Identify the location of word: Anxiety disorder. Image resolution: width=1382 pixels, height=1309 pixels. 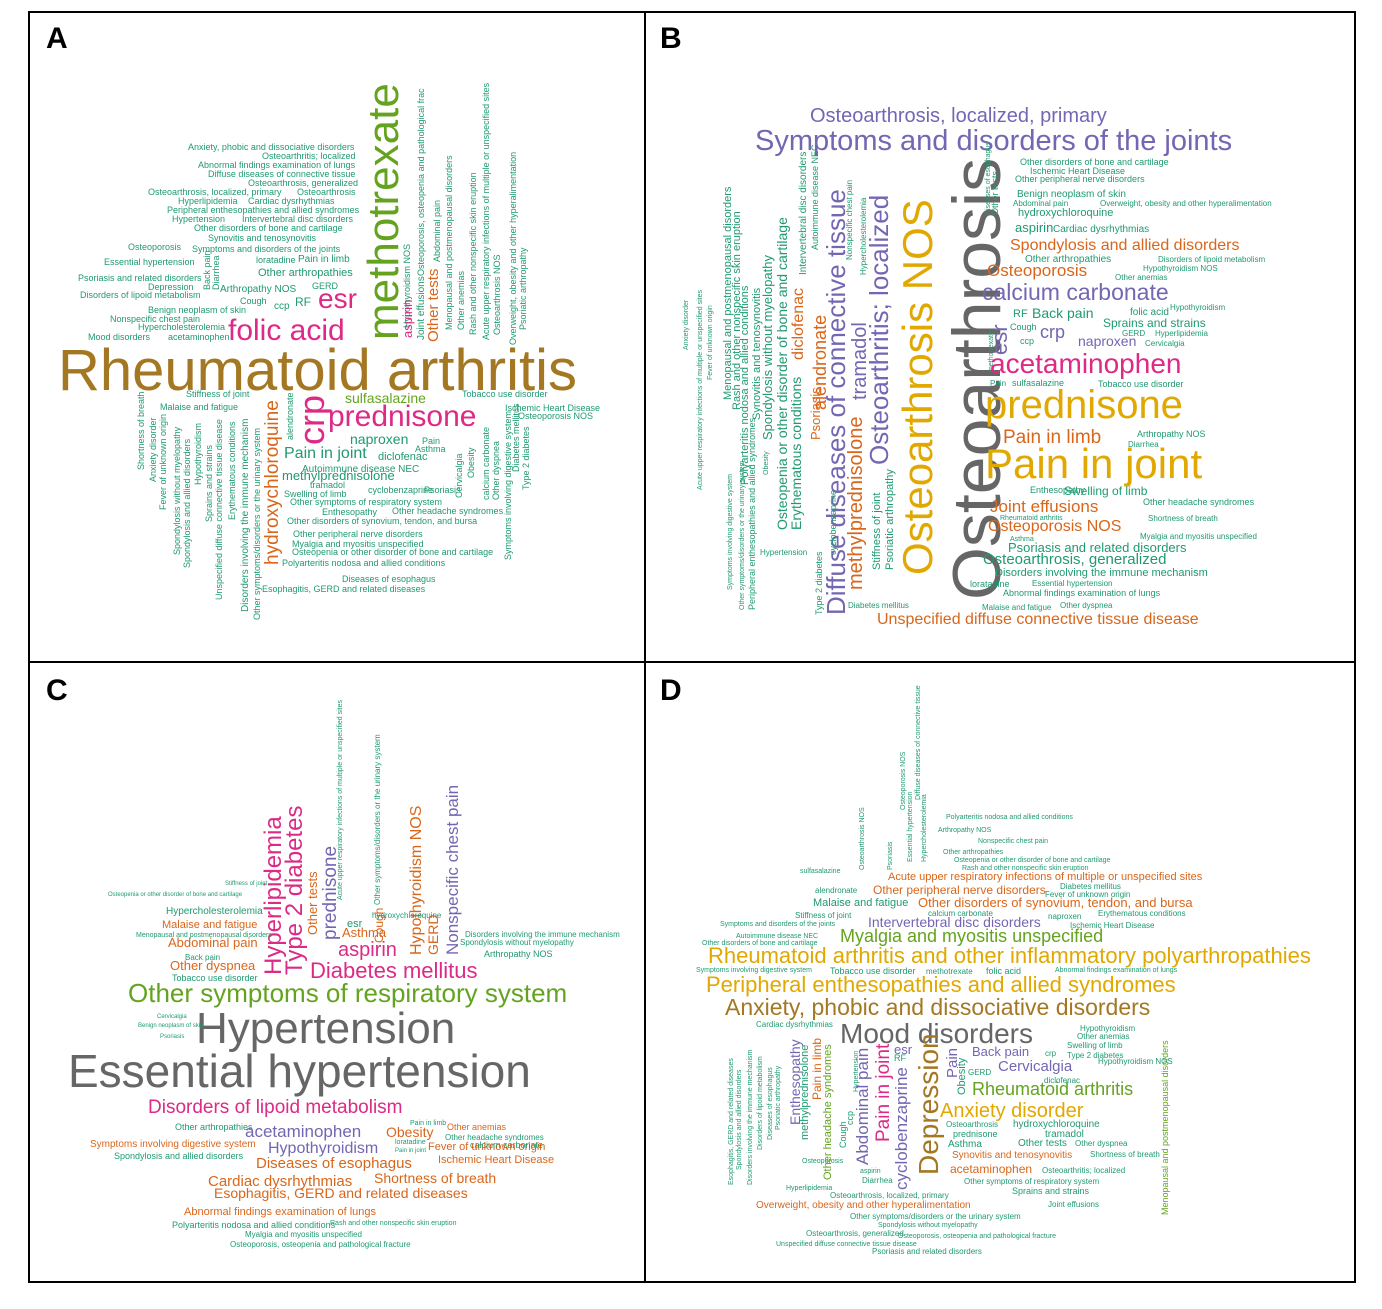
(686, 324).